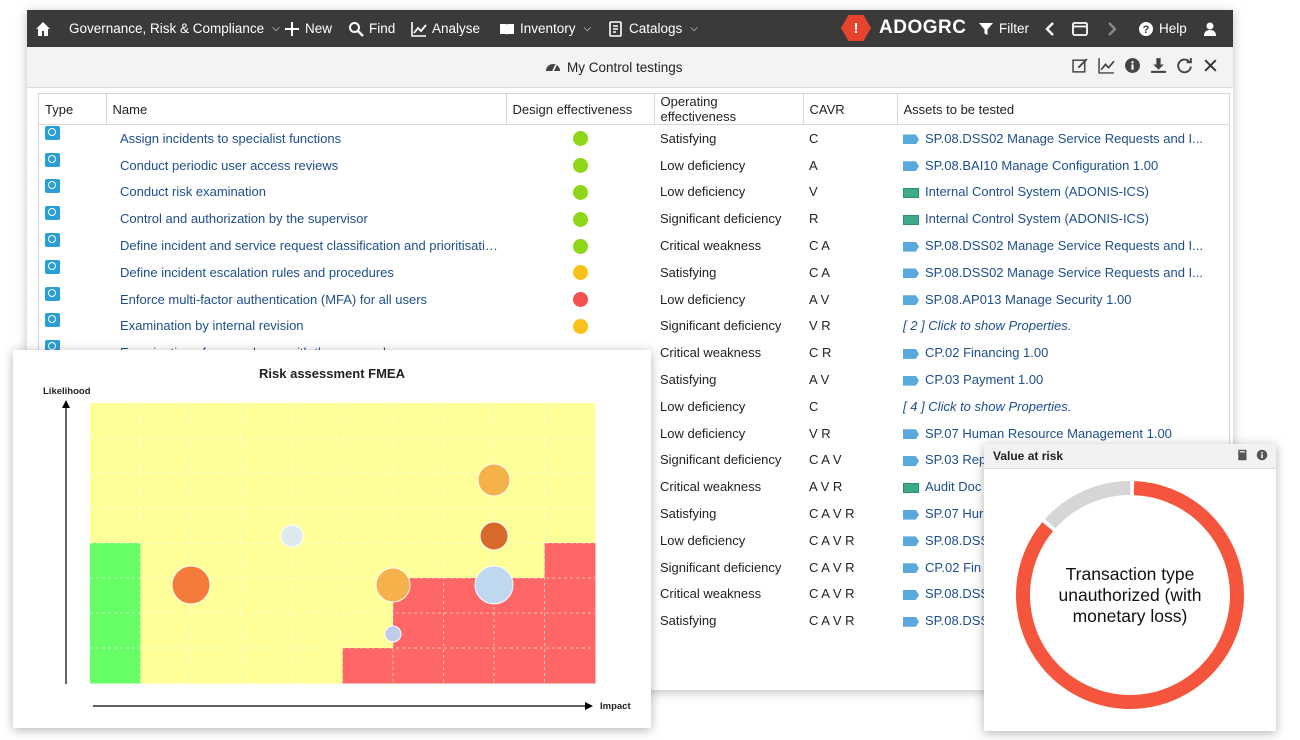  I want to click on column-header-cavr: CAVR, so click(850, 109).